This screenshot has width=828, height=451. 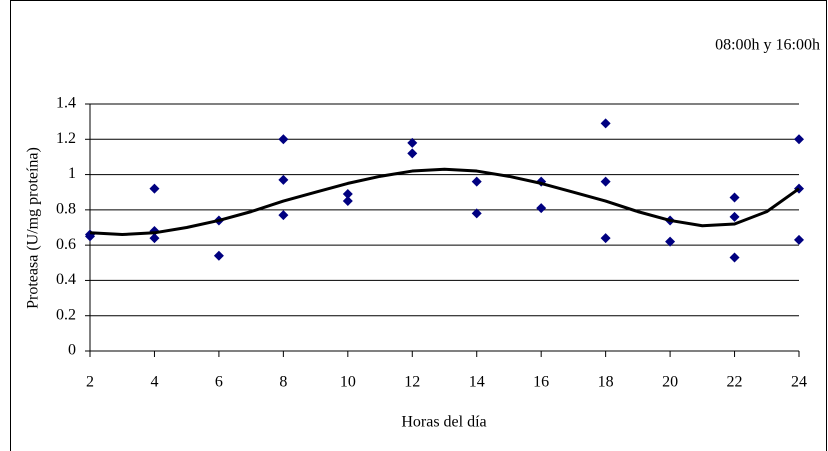 What do you see at coordinates (444, 202) in the screenshot?
I see `trend-line` at bounding box center [444, 202].